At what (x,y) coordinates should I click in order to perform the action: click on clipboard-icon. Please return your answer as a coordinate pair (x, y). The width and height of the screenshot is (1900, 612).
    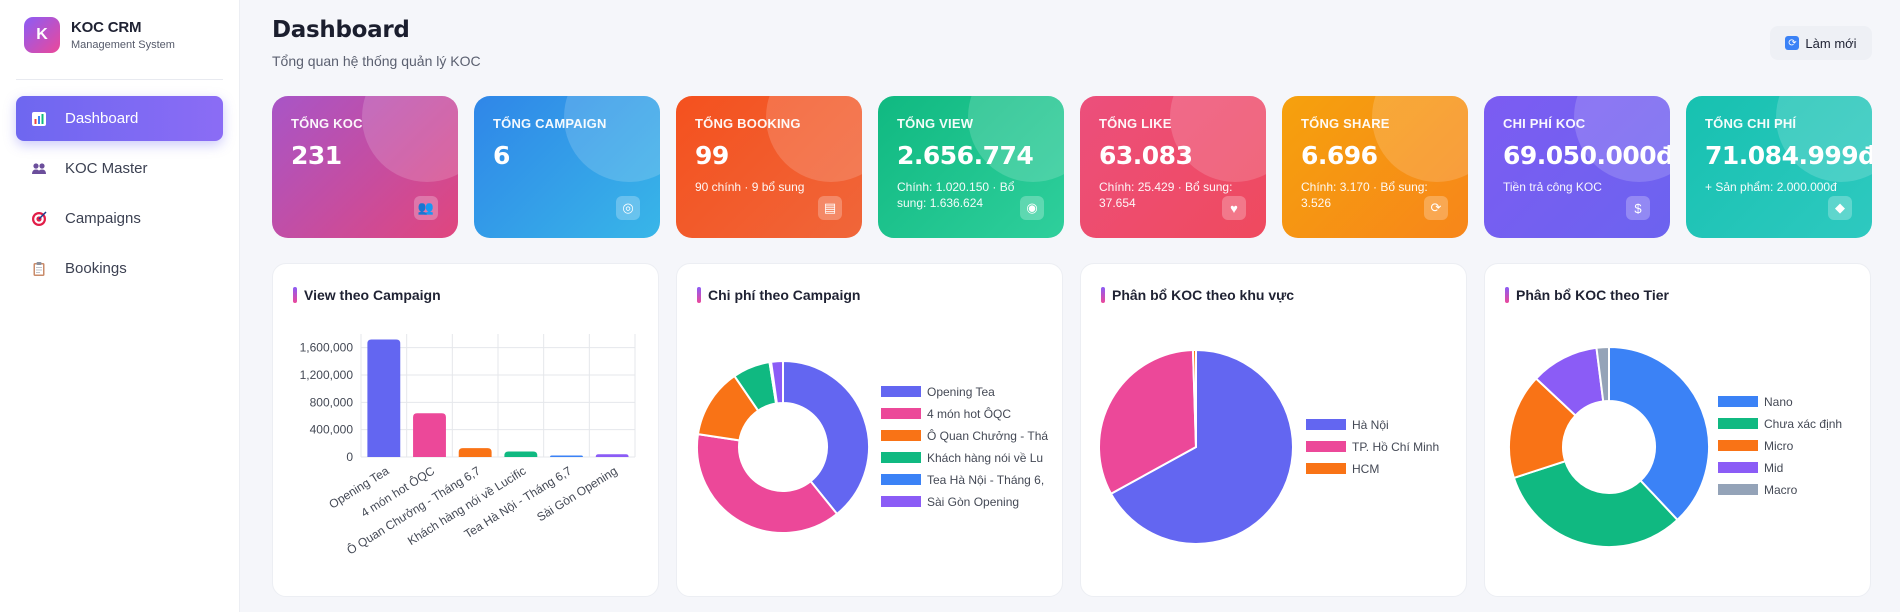
    Looking at the image, I should click on (39, 269).